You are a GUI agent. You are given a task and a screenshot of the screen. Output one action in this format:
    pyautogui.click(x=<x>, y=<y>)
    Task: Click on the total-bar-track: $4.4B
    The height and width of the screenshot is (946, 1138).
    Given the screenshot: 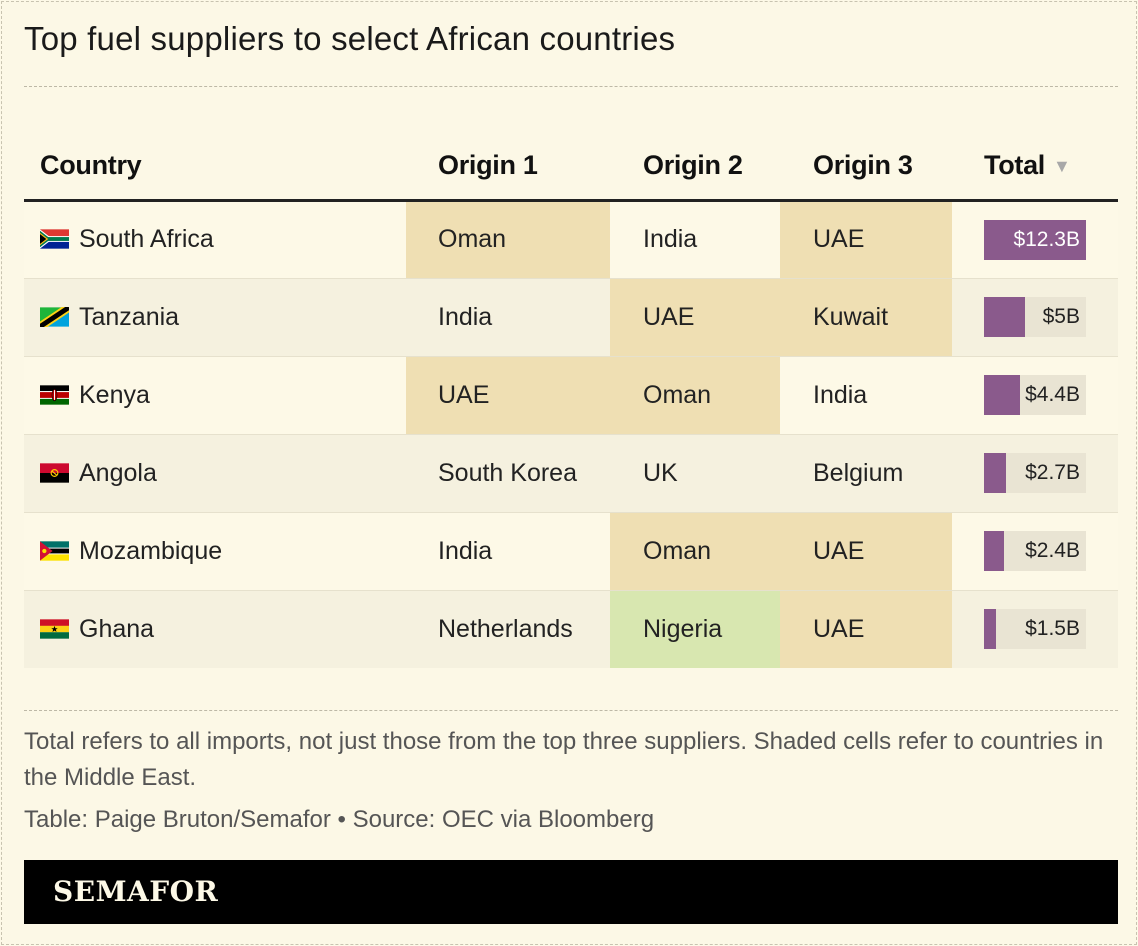 What is the action you would take?
    pyautogui.click(x=1035, y=395)
    